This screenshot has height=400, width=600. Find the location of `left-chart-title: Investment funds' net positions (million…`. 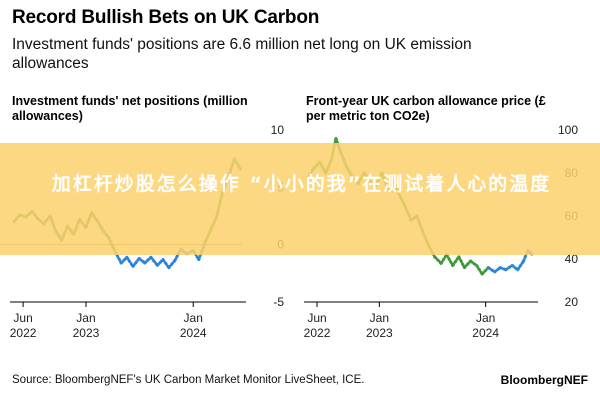

left-chart-title: Investment funds' net positions (million… is located at coordinates (130, 108).